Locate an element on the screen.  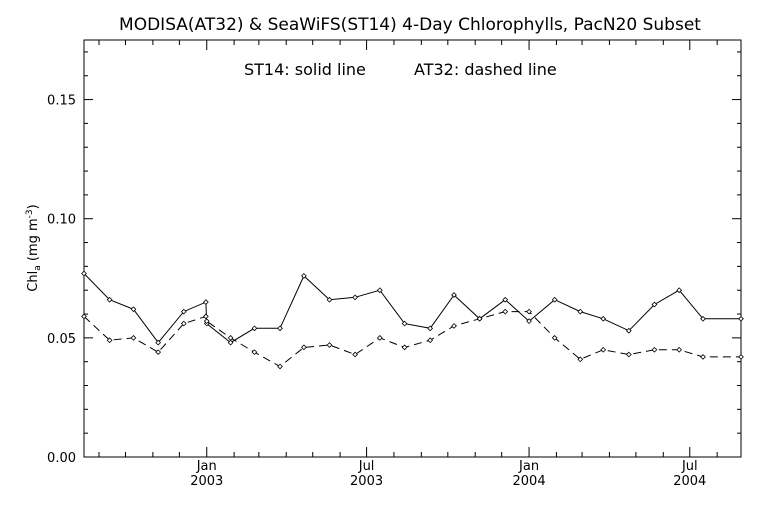
annotation-at32: AT32: dashed line is located at coordinates (485, 69).